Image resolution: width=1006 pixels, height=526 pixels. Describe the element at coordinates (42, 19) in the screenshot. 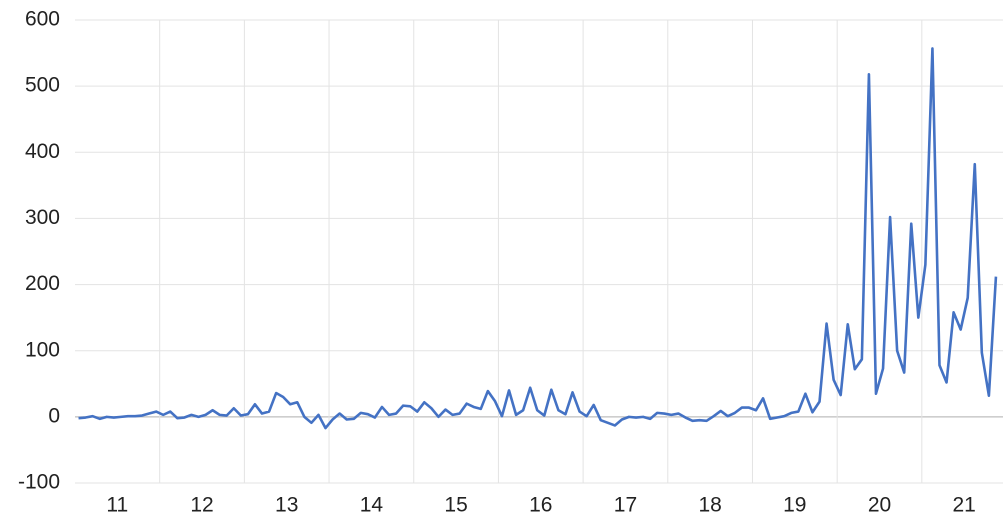

I see `y-tick-label: 600` at that location.